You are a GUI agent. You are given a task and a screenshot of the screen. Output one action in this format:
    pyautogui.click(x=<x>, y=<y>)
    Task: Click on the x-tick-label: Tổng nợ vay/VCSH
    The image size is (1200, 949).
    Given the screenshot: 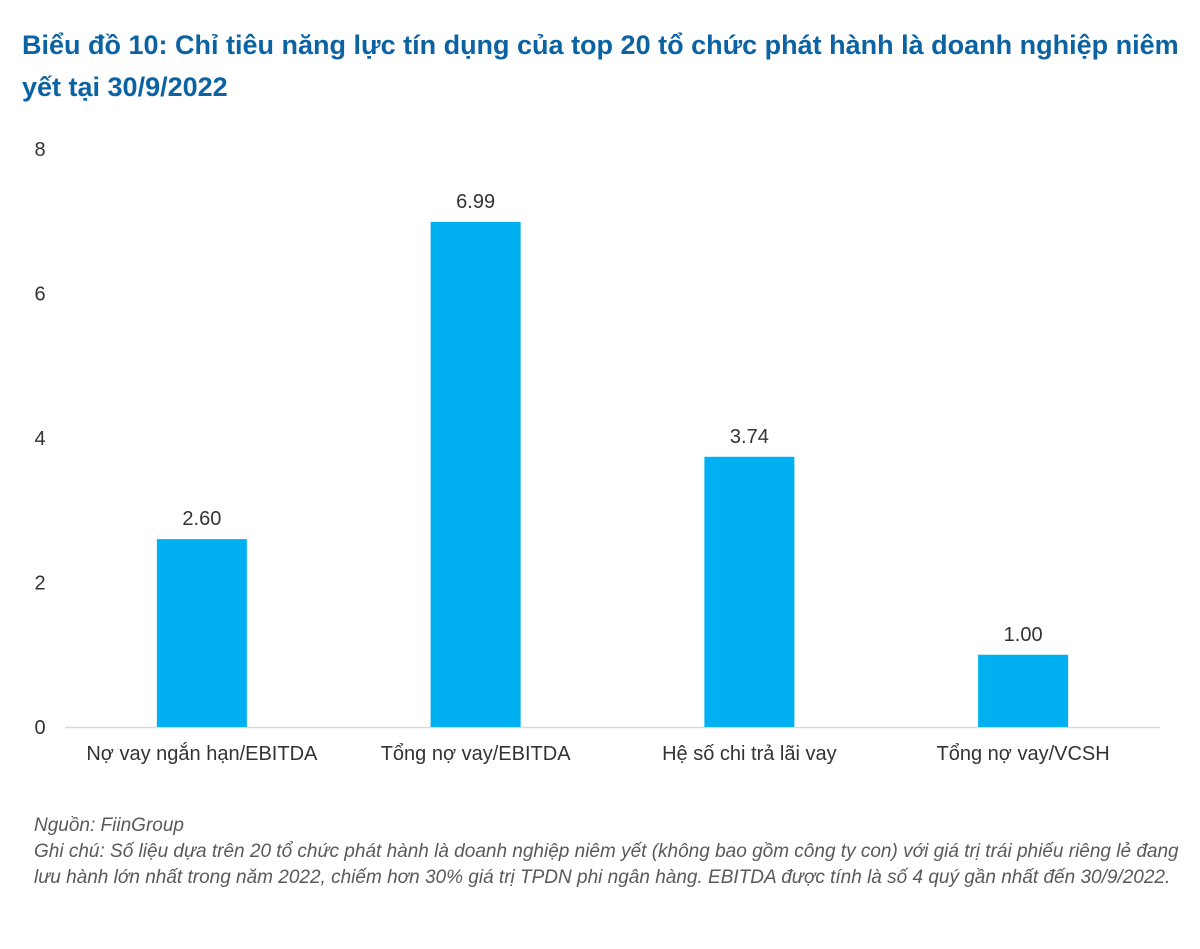 What is the action you would take?
    pyautogui.click(x=1023, y=754)
    